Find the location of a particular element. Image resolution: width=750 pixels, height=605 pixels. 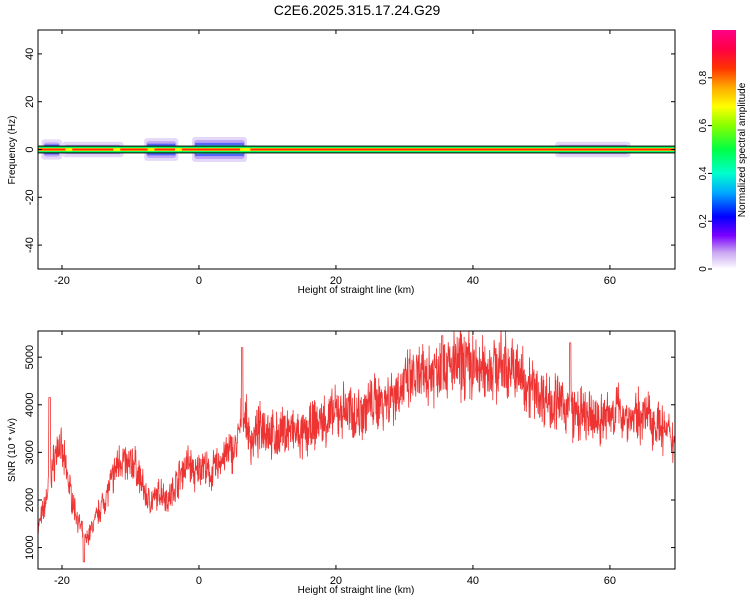

colorbar-label: Normalized spectral amplitude is located at coordinates (742, 149).